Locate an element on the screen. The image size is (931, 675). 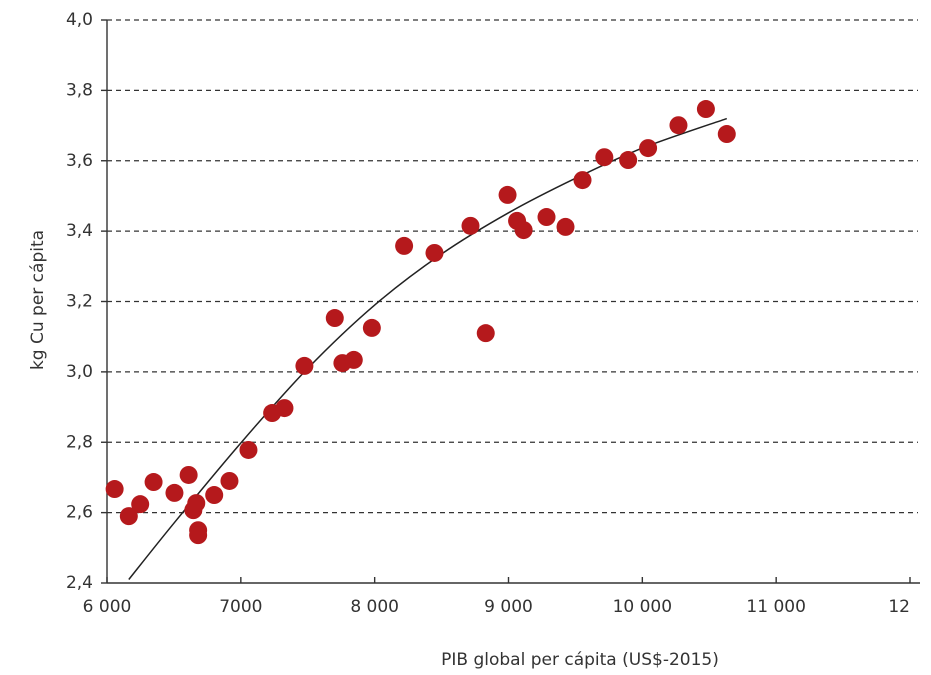
y-tick-label: 3,8 is located at coordinates (79, 90).